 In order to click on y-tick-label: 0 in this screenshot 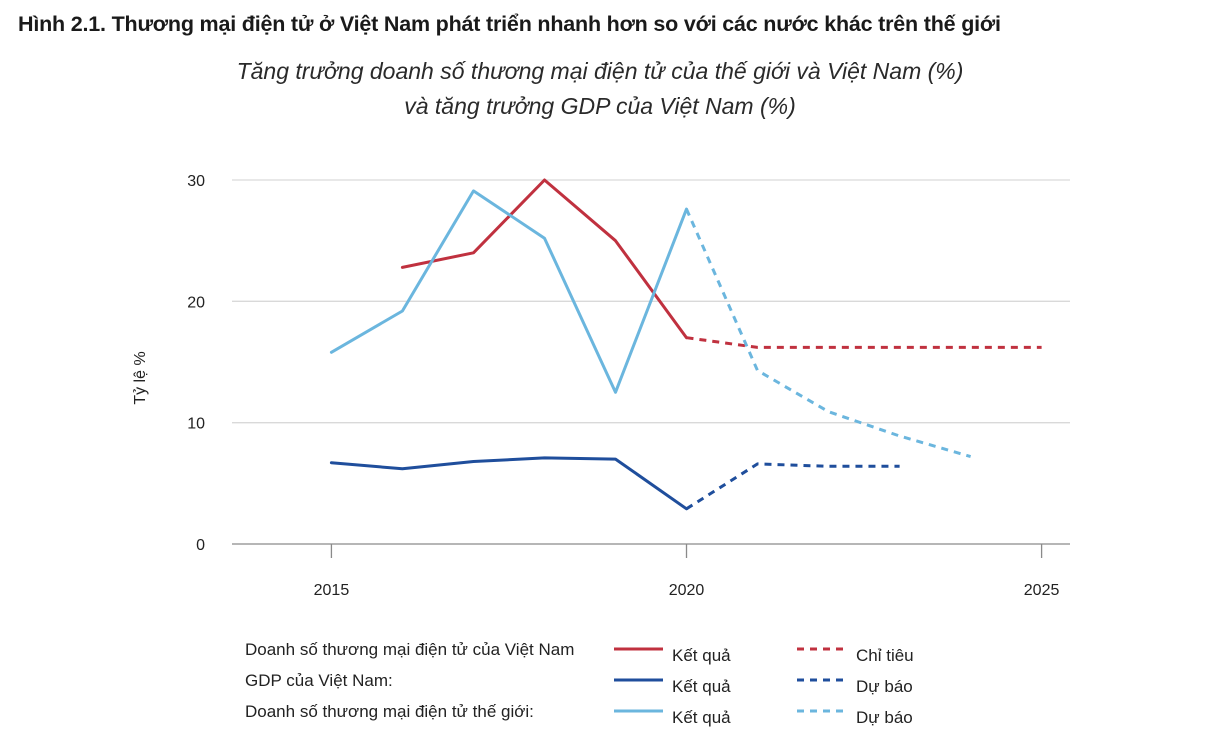, I will do `click(200, 545)`.